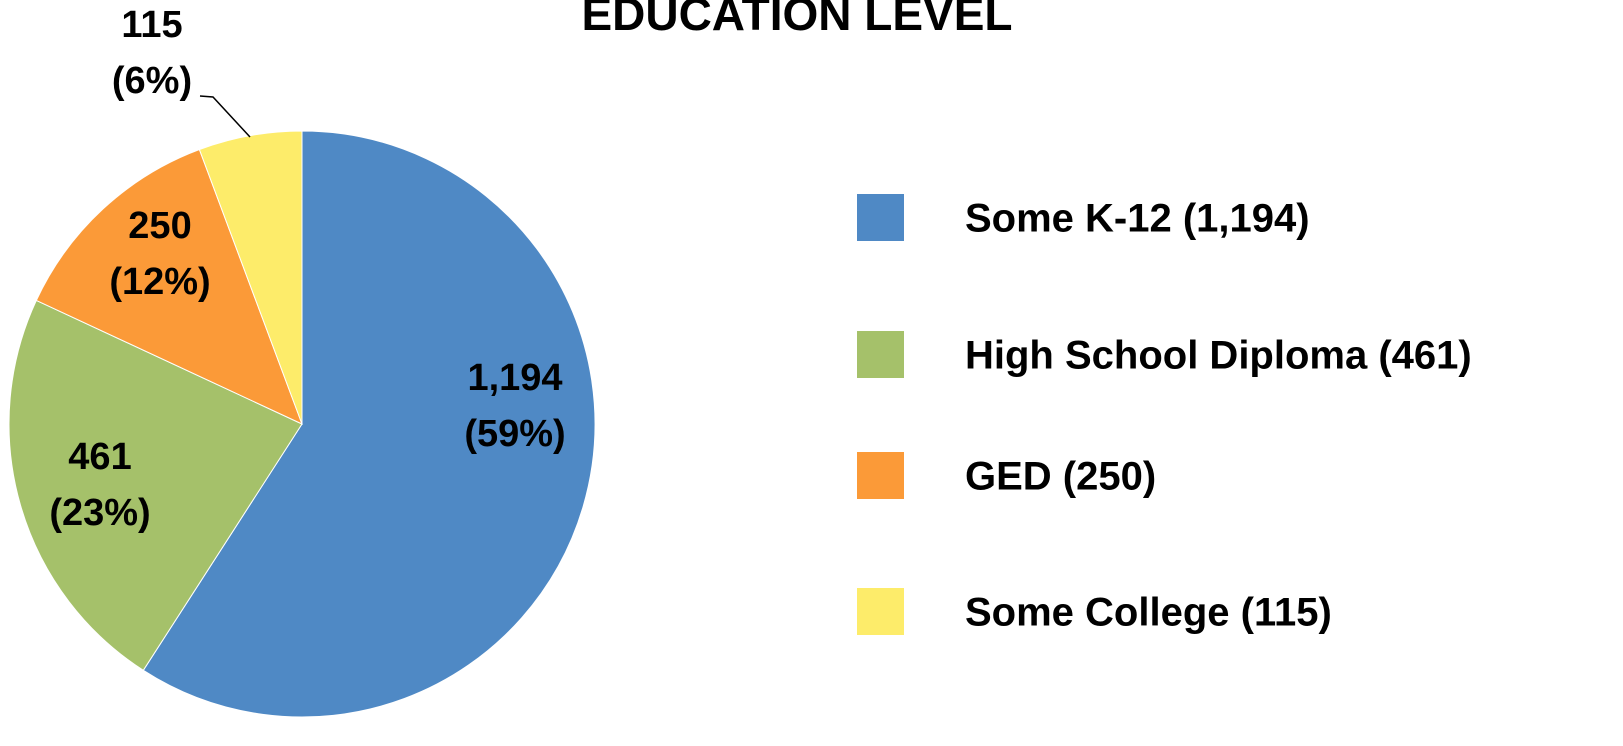 This screenshot has height=746, width=1623. What do you see at coordinates (796, 20) in the screenshot?
I see `chart-title: EDUCATION LEVEL` at bounding box center [796, 20].